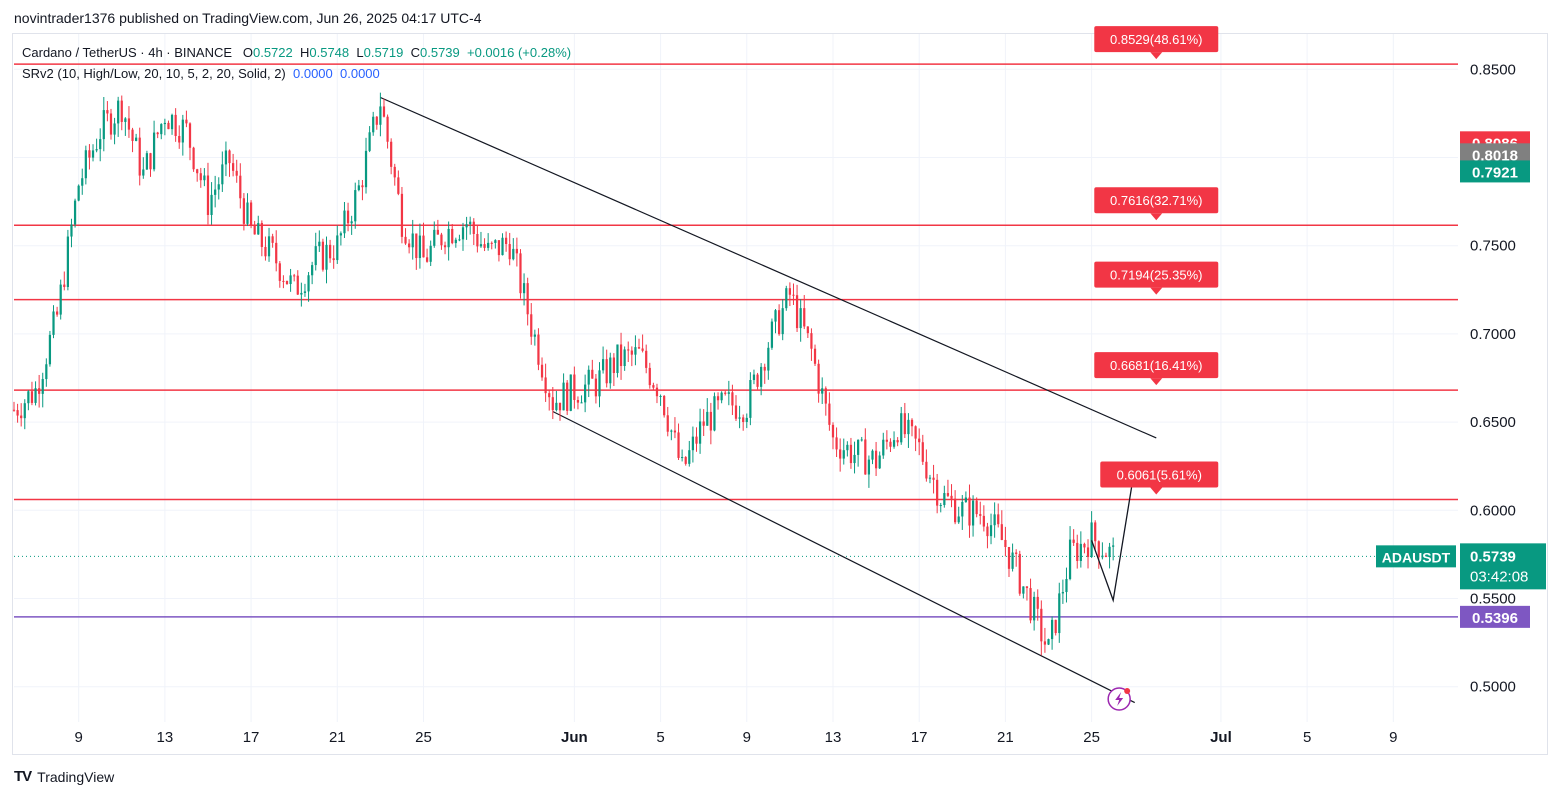  Describe the element at coordinates (747, 737) in the screenshot. I see `x-tick-label: 9` at that location.